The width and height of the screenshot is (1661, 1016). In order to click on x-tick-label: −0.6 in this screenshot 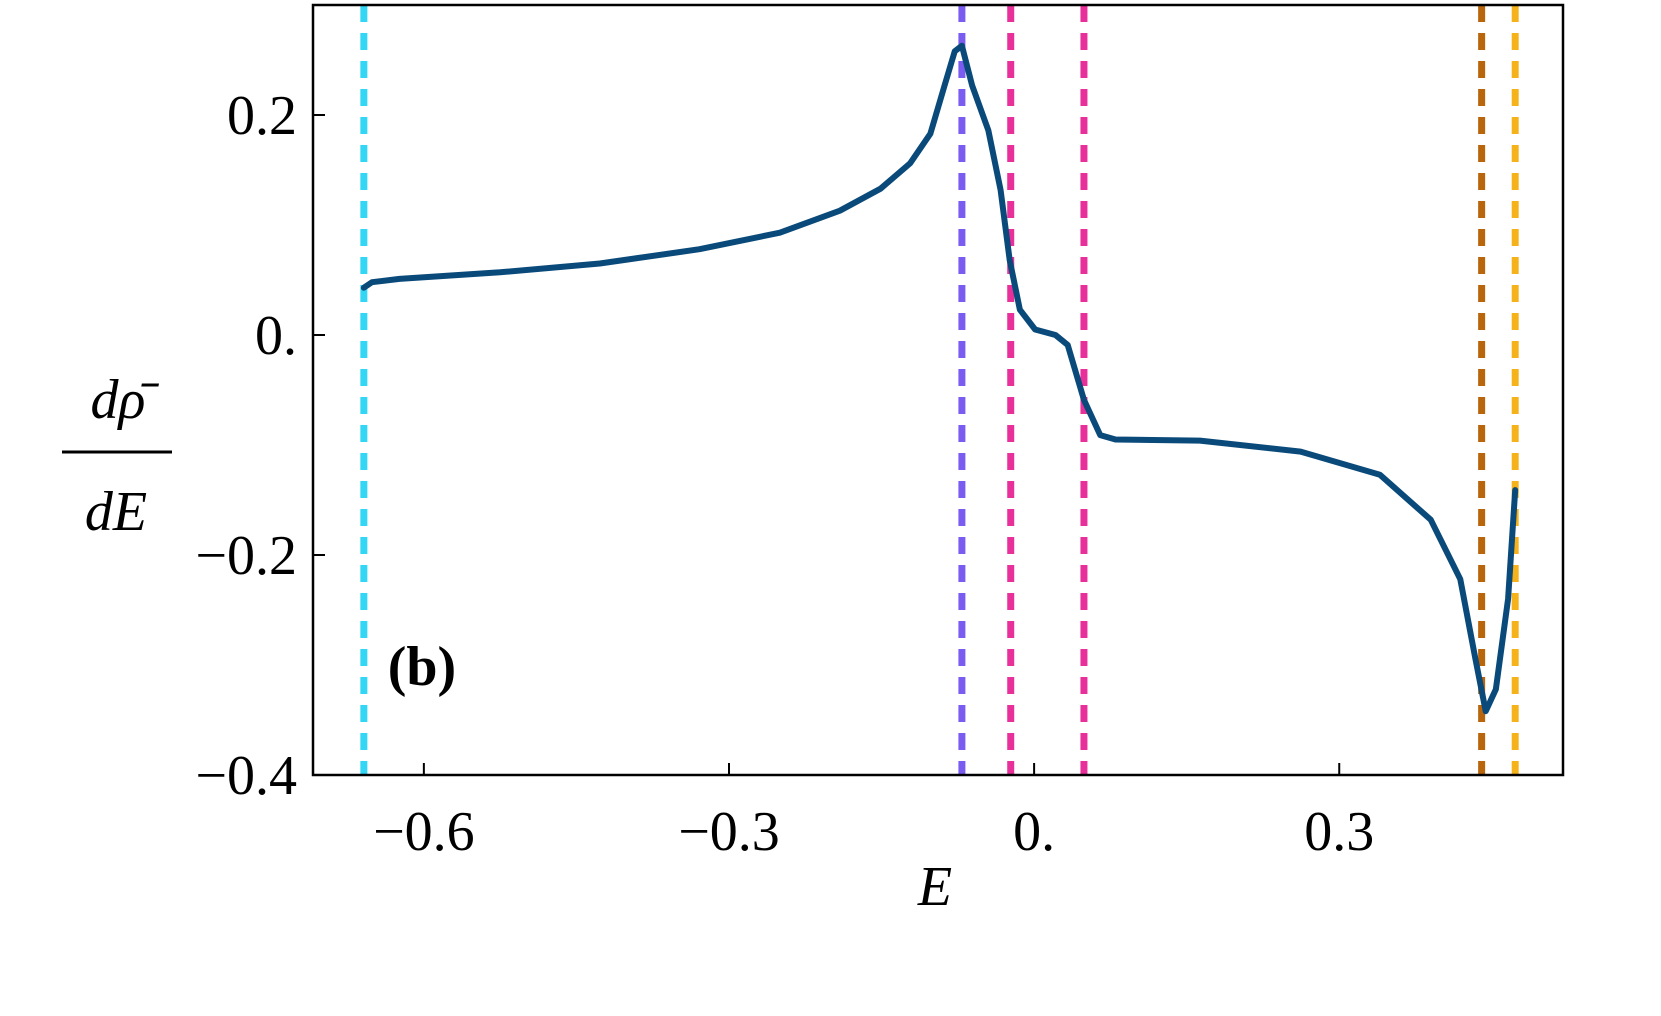, I will do `click(424, 832)`.